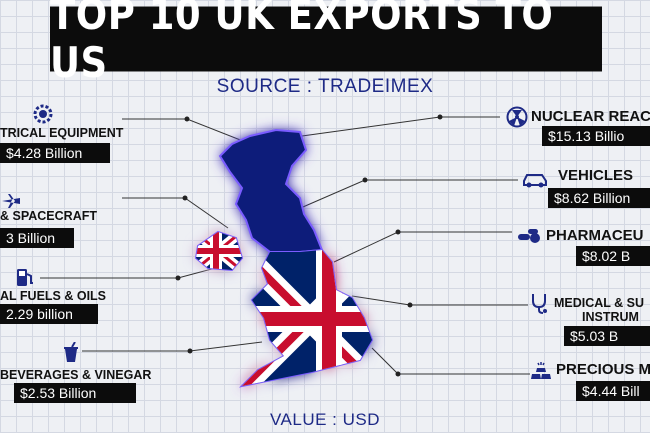 The image size is (650, 433). Describe the element at coordinates (603, 369) in the screenshot. I see `category-label: PRECIOUS M` at that location.